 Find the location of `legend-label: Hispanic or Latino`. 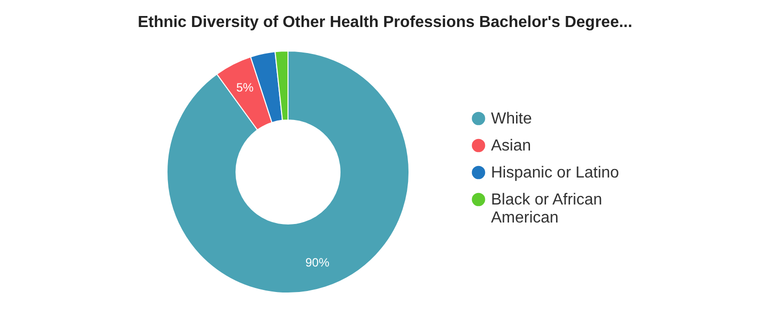

legend-label: Hispanic or Latino is located at coordinates (555, 173).